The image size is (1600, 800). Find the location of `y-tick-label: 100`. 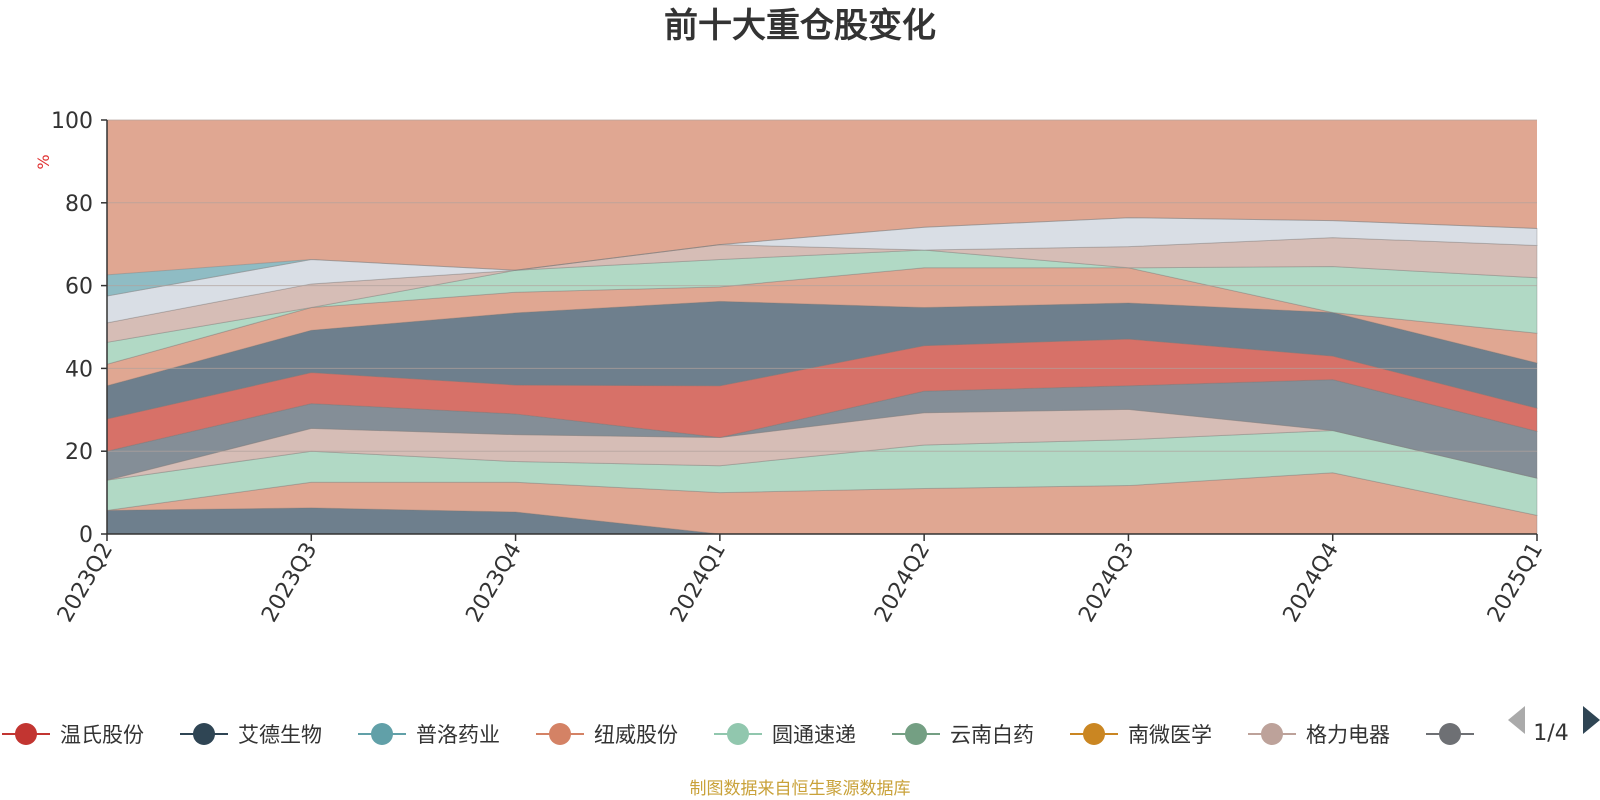

y-tick-label: 100 is located at coordinates (72, 121).